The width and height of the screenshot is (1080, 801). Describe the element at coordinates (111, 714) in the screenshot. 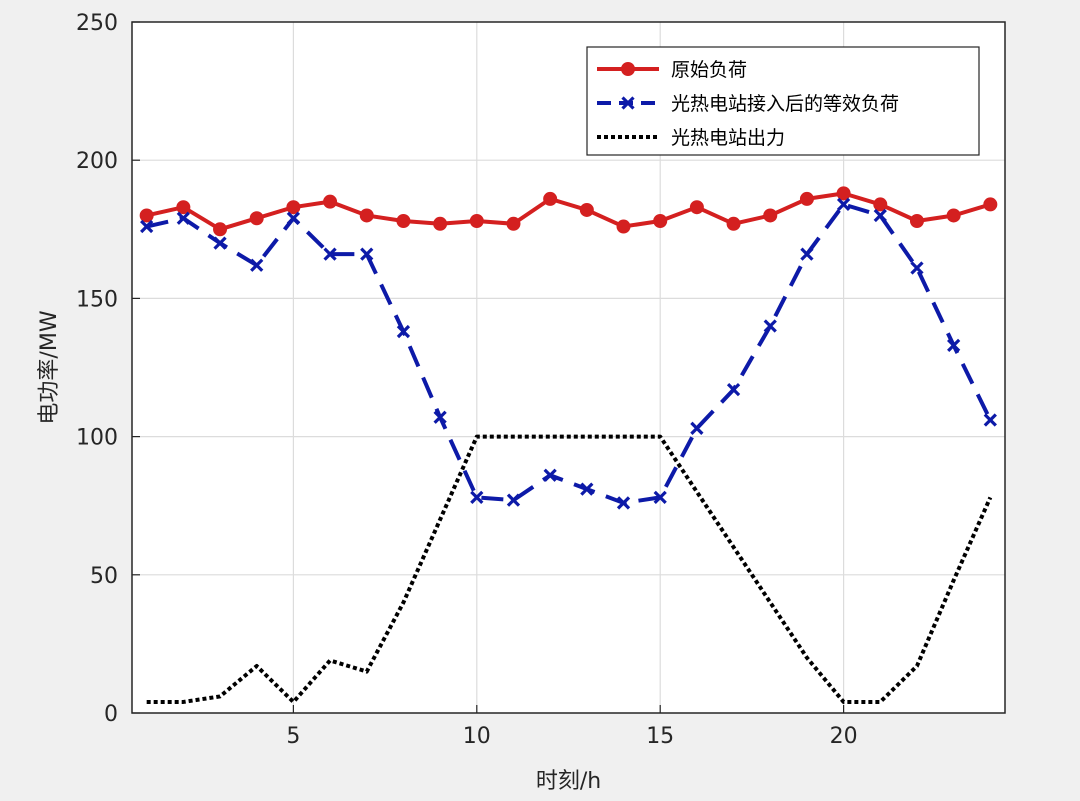

I see `y-tick-label: 0` at that location.